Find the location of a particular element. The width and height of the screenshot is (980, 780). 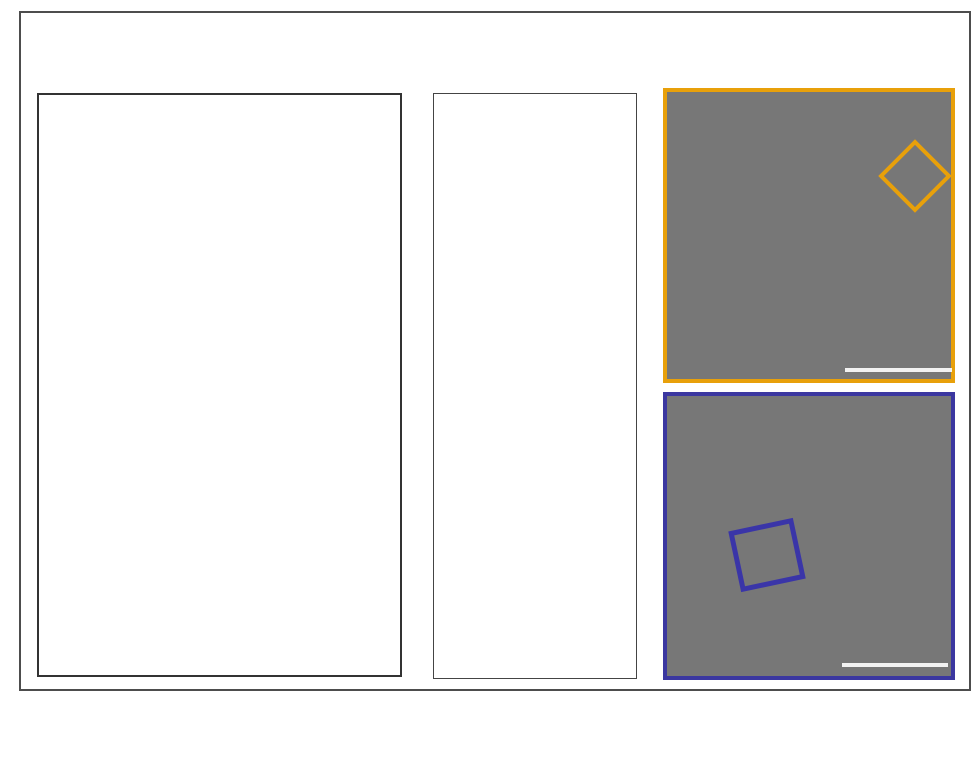

cryoem-micrograph-c is located at coordinates (809, 235).